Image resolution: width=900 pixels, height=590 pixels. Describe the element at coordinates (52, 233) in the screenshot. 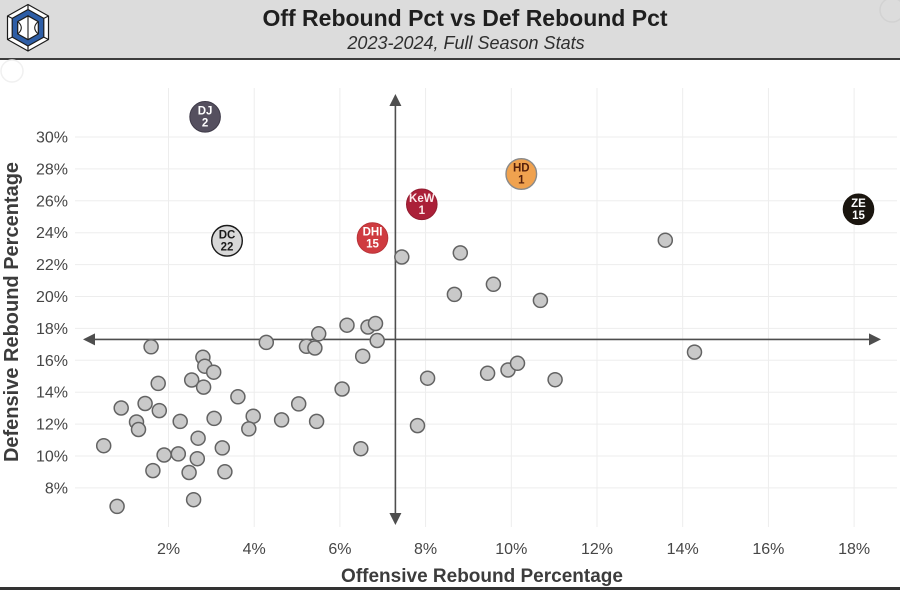

I see `svg-text: 24%` at that location.